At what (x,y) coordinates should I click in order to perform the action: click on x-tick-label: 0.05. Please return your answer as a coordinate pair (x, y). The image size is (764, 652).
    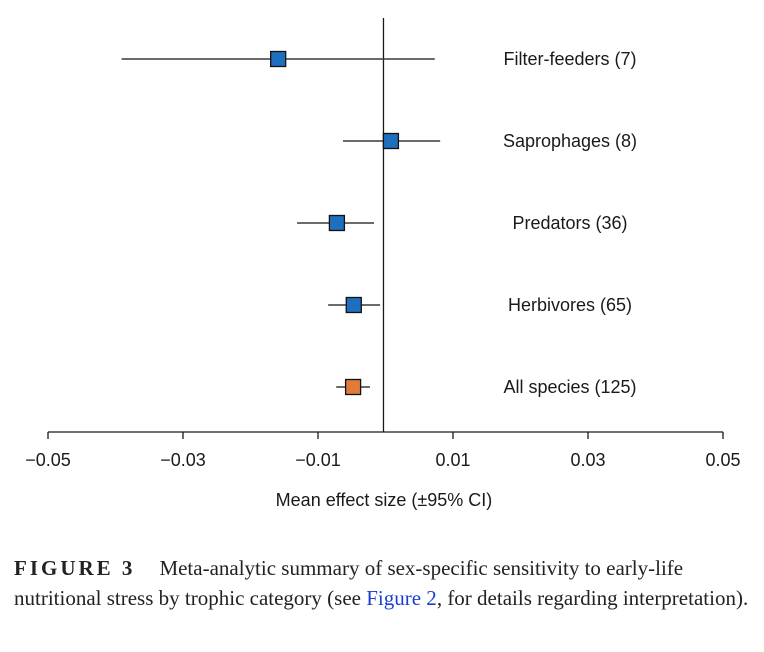
    Looking at the image, I should click on (722, 460).